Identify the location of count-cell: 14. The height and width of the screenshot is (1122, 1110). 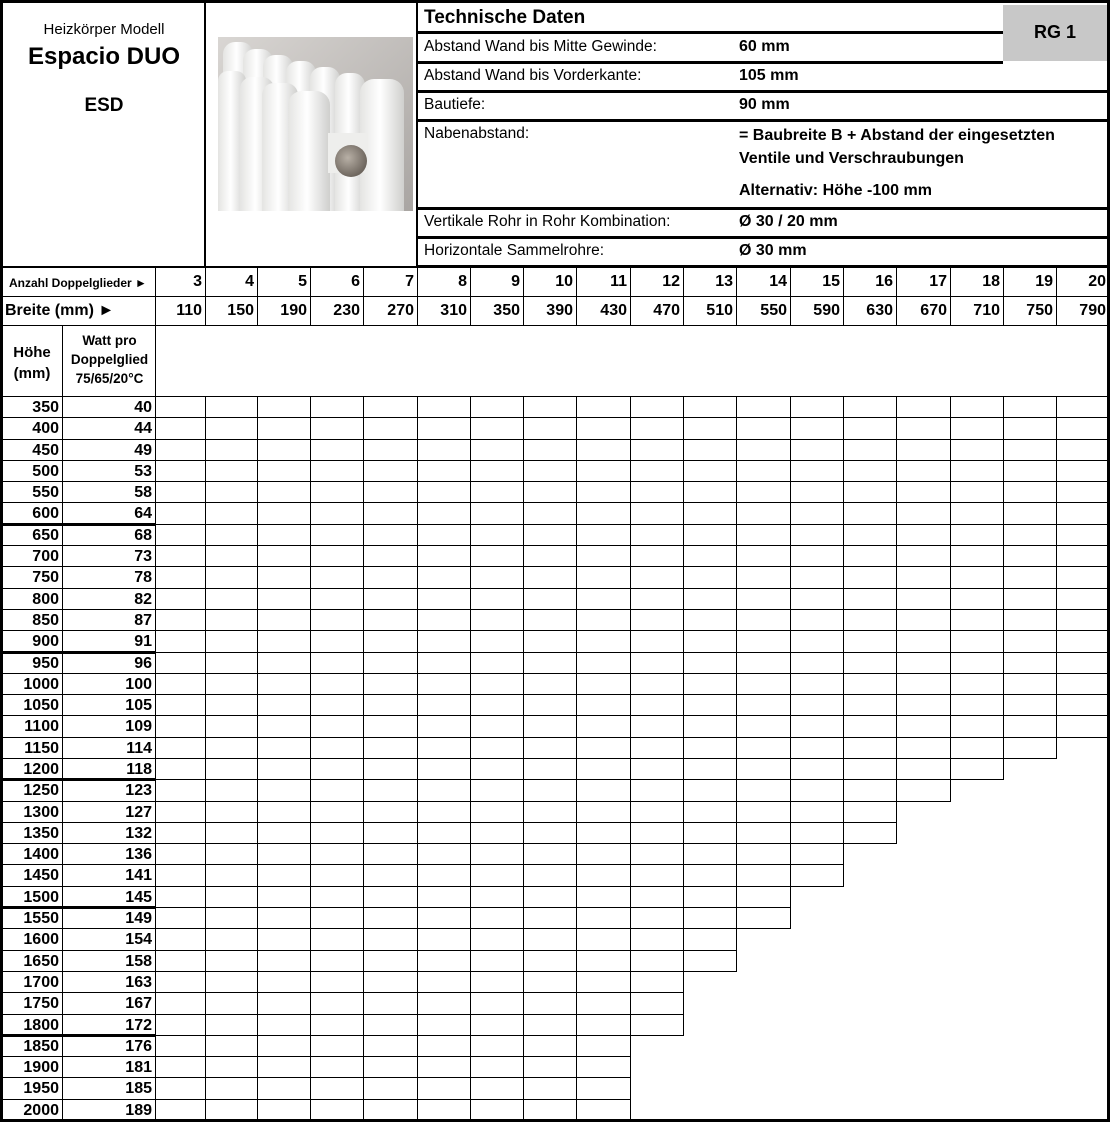
(763, 282).